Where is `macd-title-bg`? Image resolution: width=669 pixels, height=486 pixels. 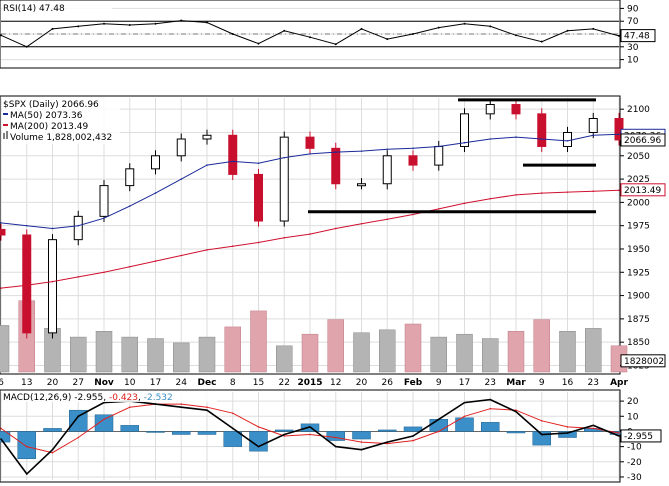 macd-title-bg is located at coordinates (109, 396).